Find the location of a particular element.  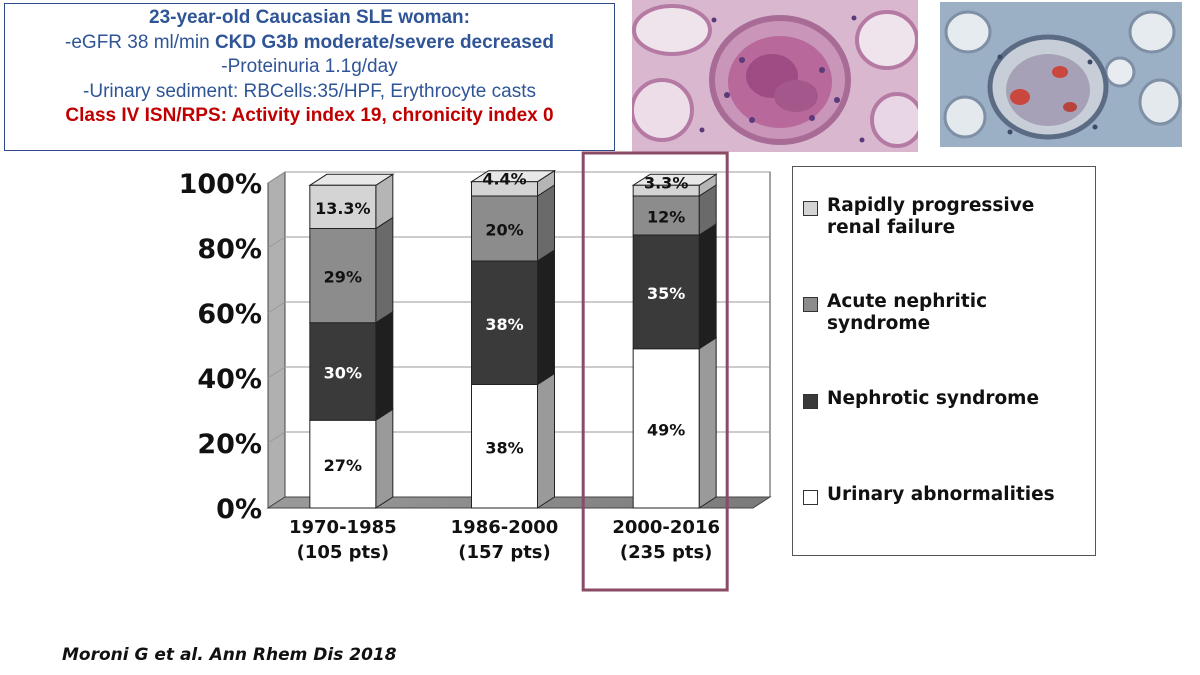

x-tick-label: (157 pts) is located at coordinates (504, 552).